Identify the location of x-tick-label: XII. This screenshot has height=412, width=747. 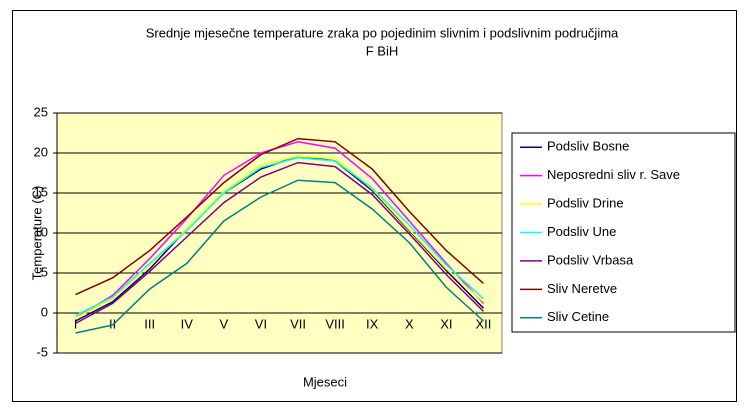
(484, 323).